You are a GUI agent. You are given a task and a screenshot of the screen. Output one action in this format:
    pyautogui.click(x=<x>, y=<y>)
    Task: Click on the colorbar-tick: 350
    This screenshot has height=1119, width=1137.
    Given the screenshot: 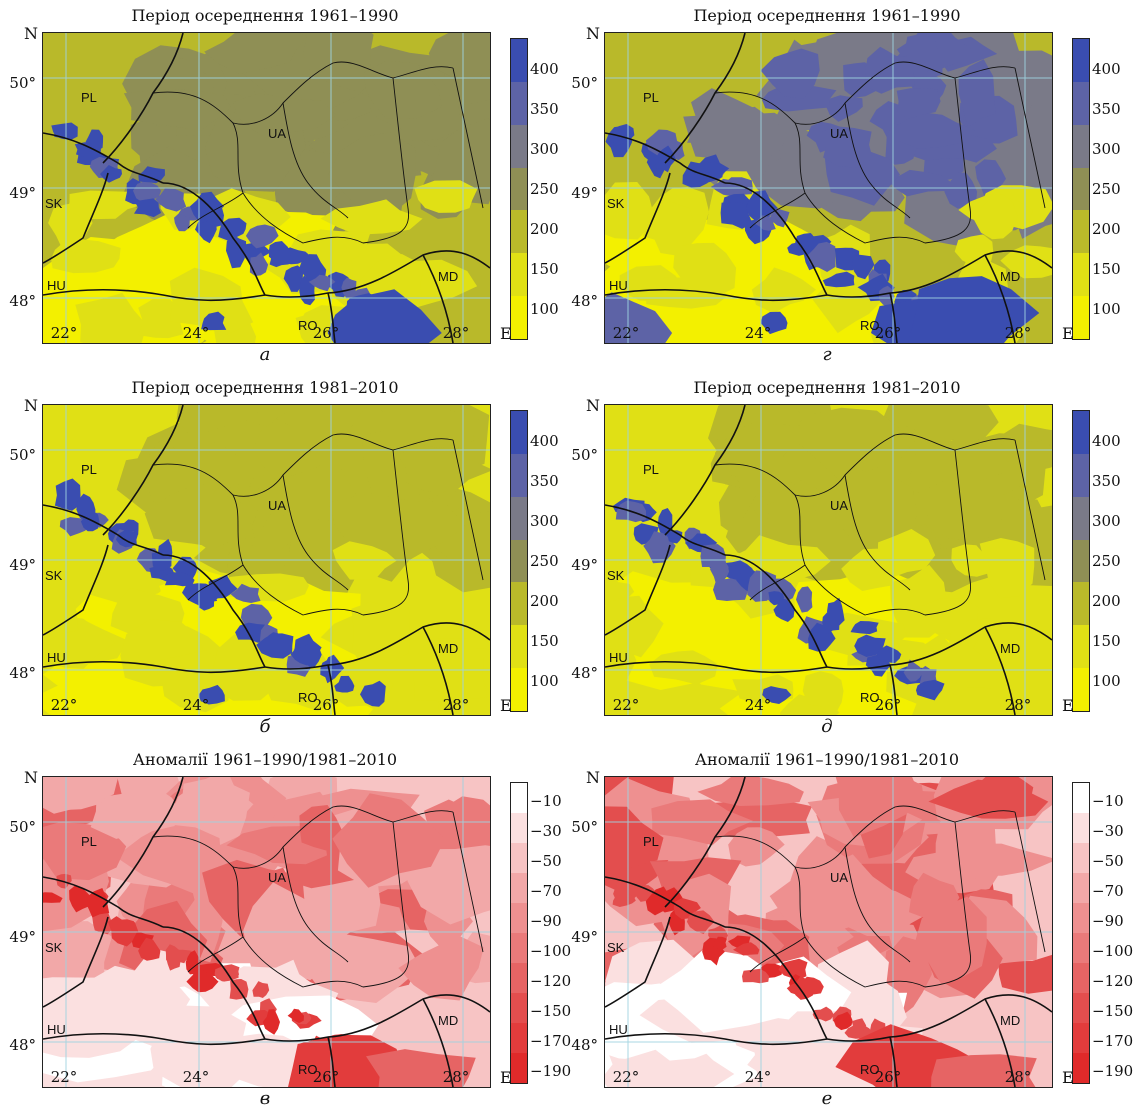 What is the action you would take?
    pyautogui.click(x=544, y=109)
    